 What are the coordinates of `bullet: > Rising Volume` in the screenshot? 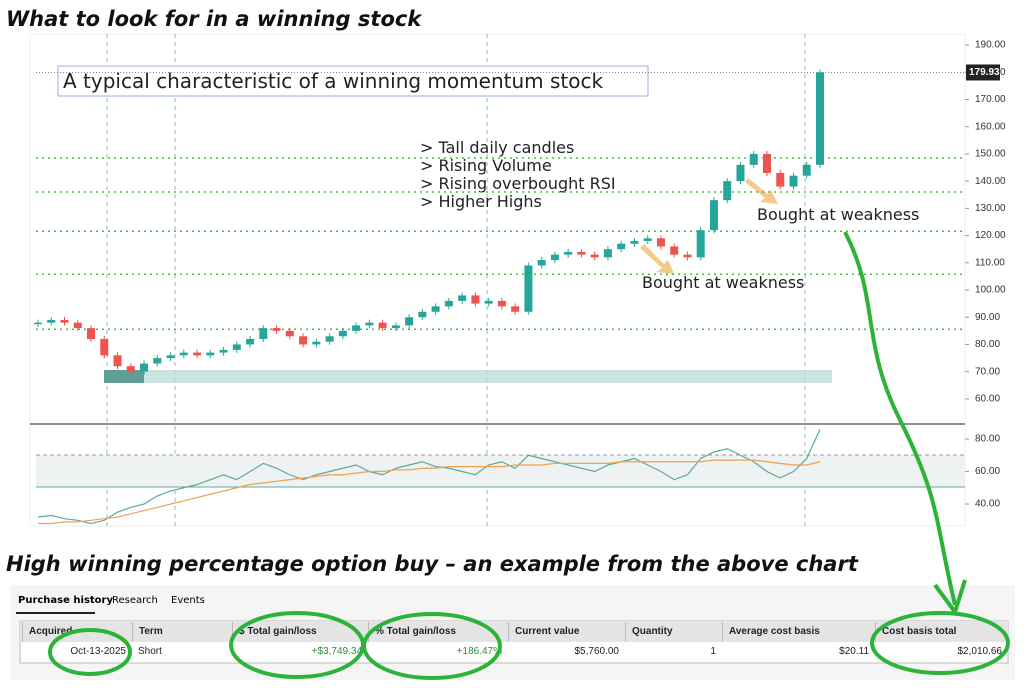 It's located at (486, 165).